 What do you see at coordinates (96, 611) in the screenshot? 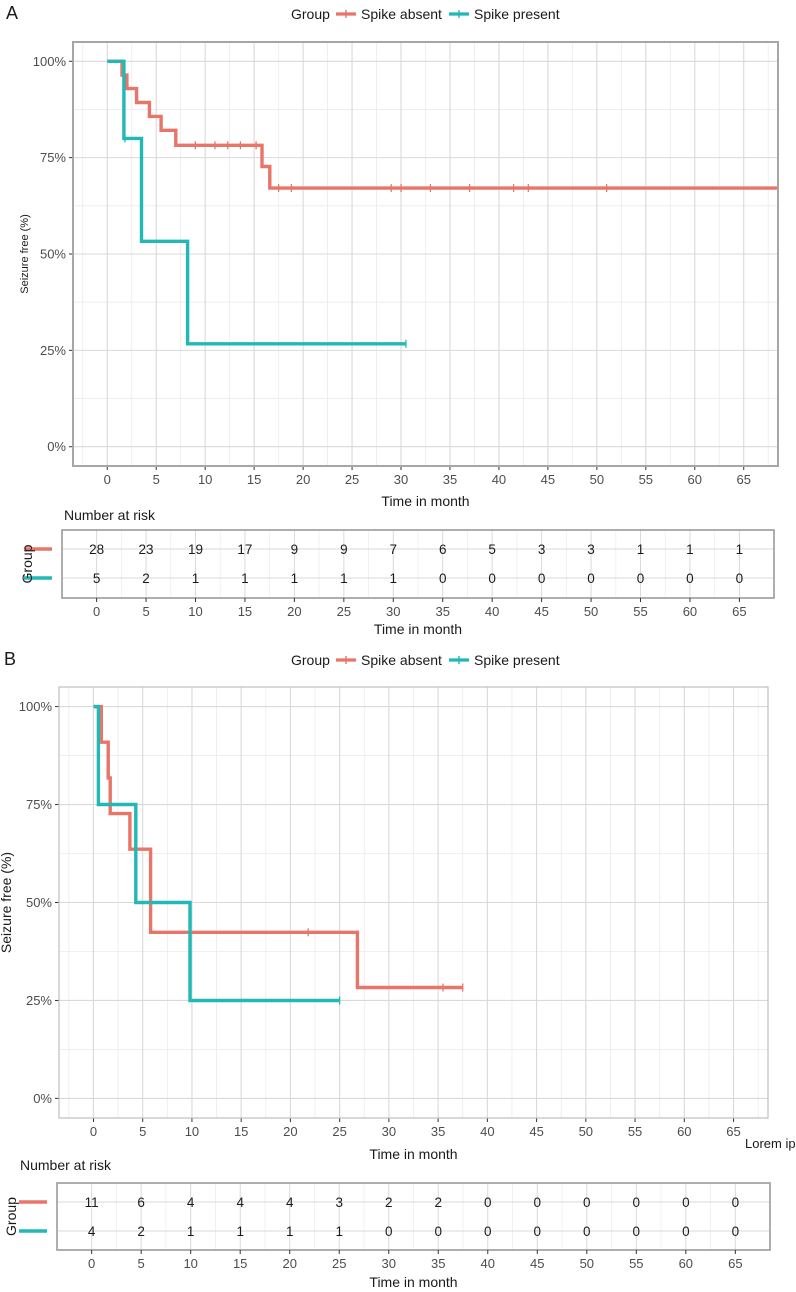
I see `risk-x-tick-label: 0` at bounding box center [96, 611].